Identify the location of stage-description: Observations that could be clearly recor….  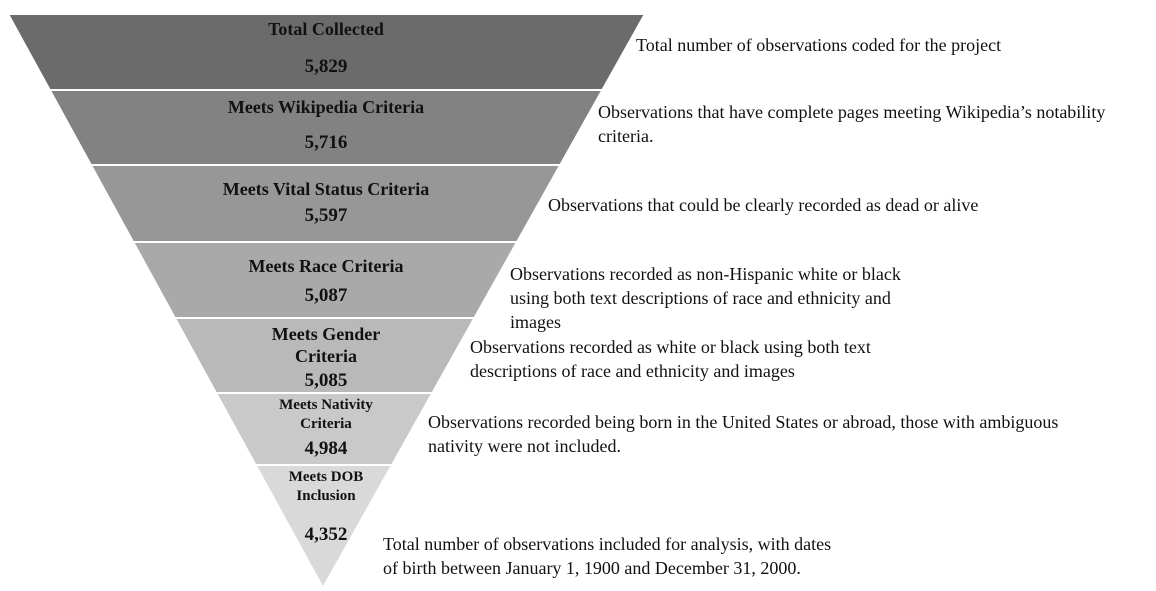
(763, 205).